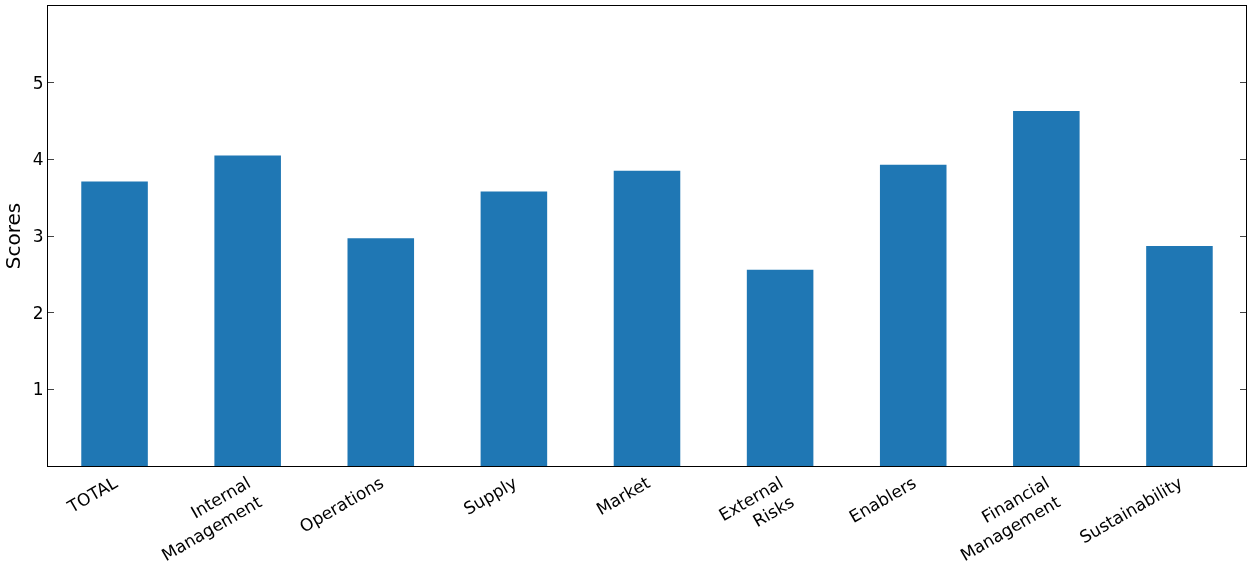  I want to click on y-tick-label: 3, so click(38, 235).